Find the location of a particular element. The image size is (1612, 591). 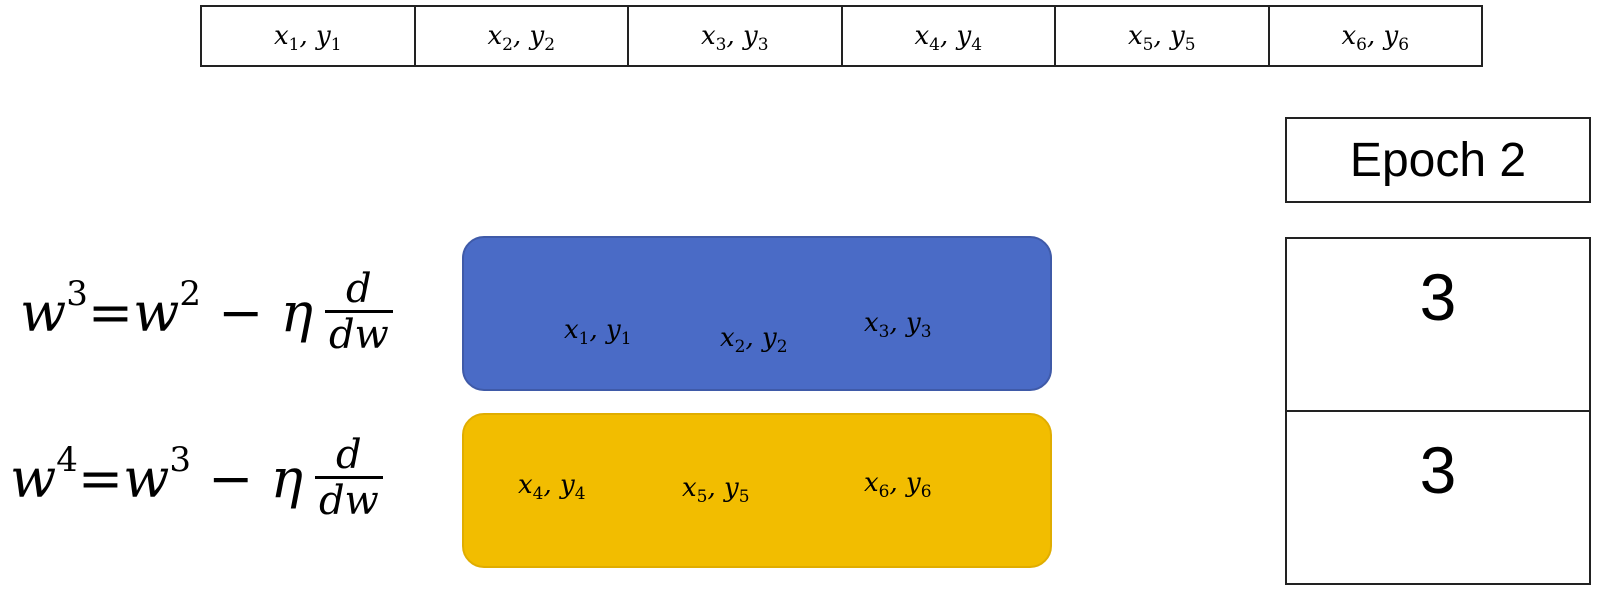

formula-expression: w3=w2 − η is located at coordinates (166, 312).